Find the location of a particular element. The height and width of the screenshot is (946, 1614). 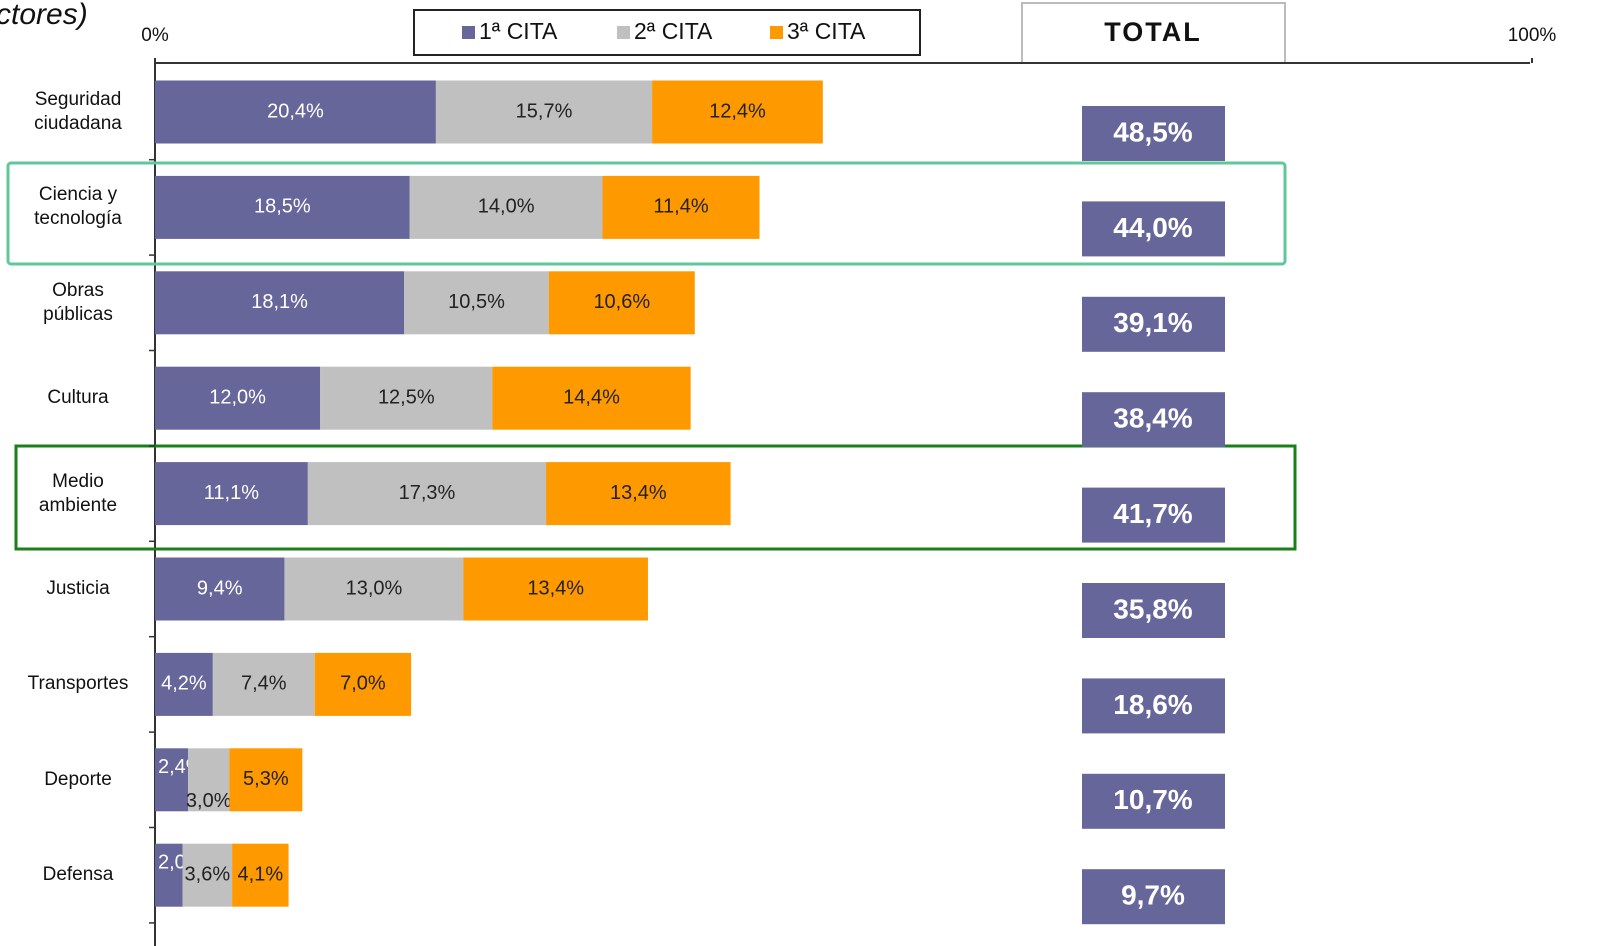

category-label: Cultura is located at coordinates (69, 398).